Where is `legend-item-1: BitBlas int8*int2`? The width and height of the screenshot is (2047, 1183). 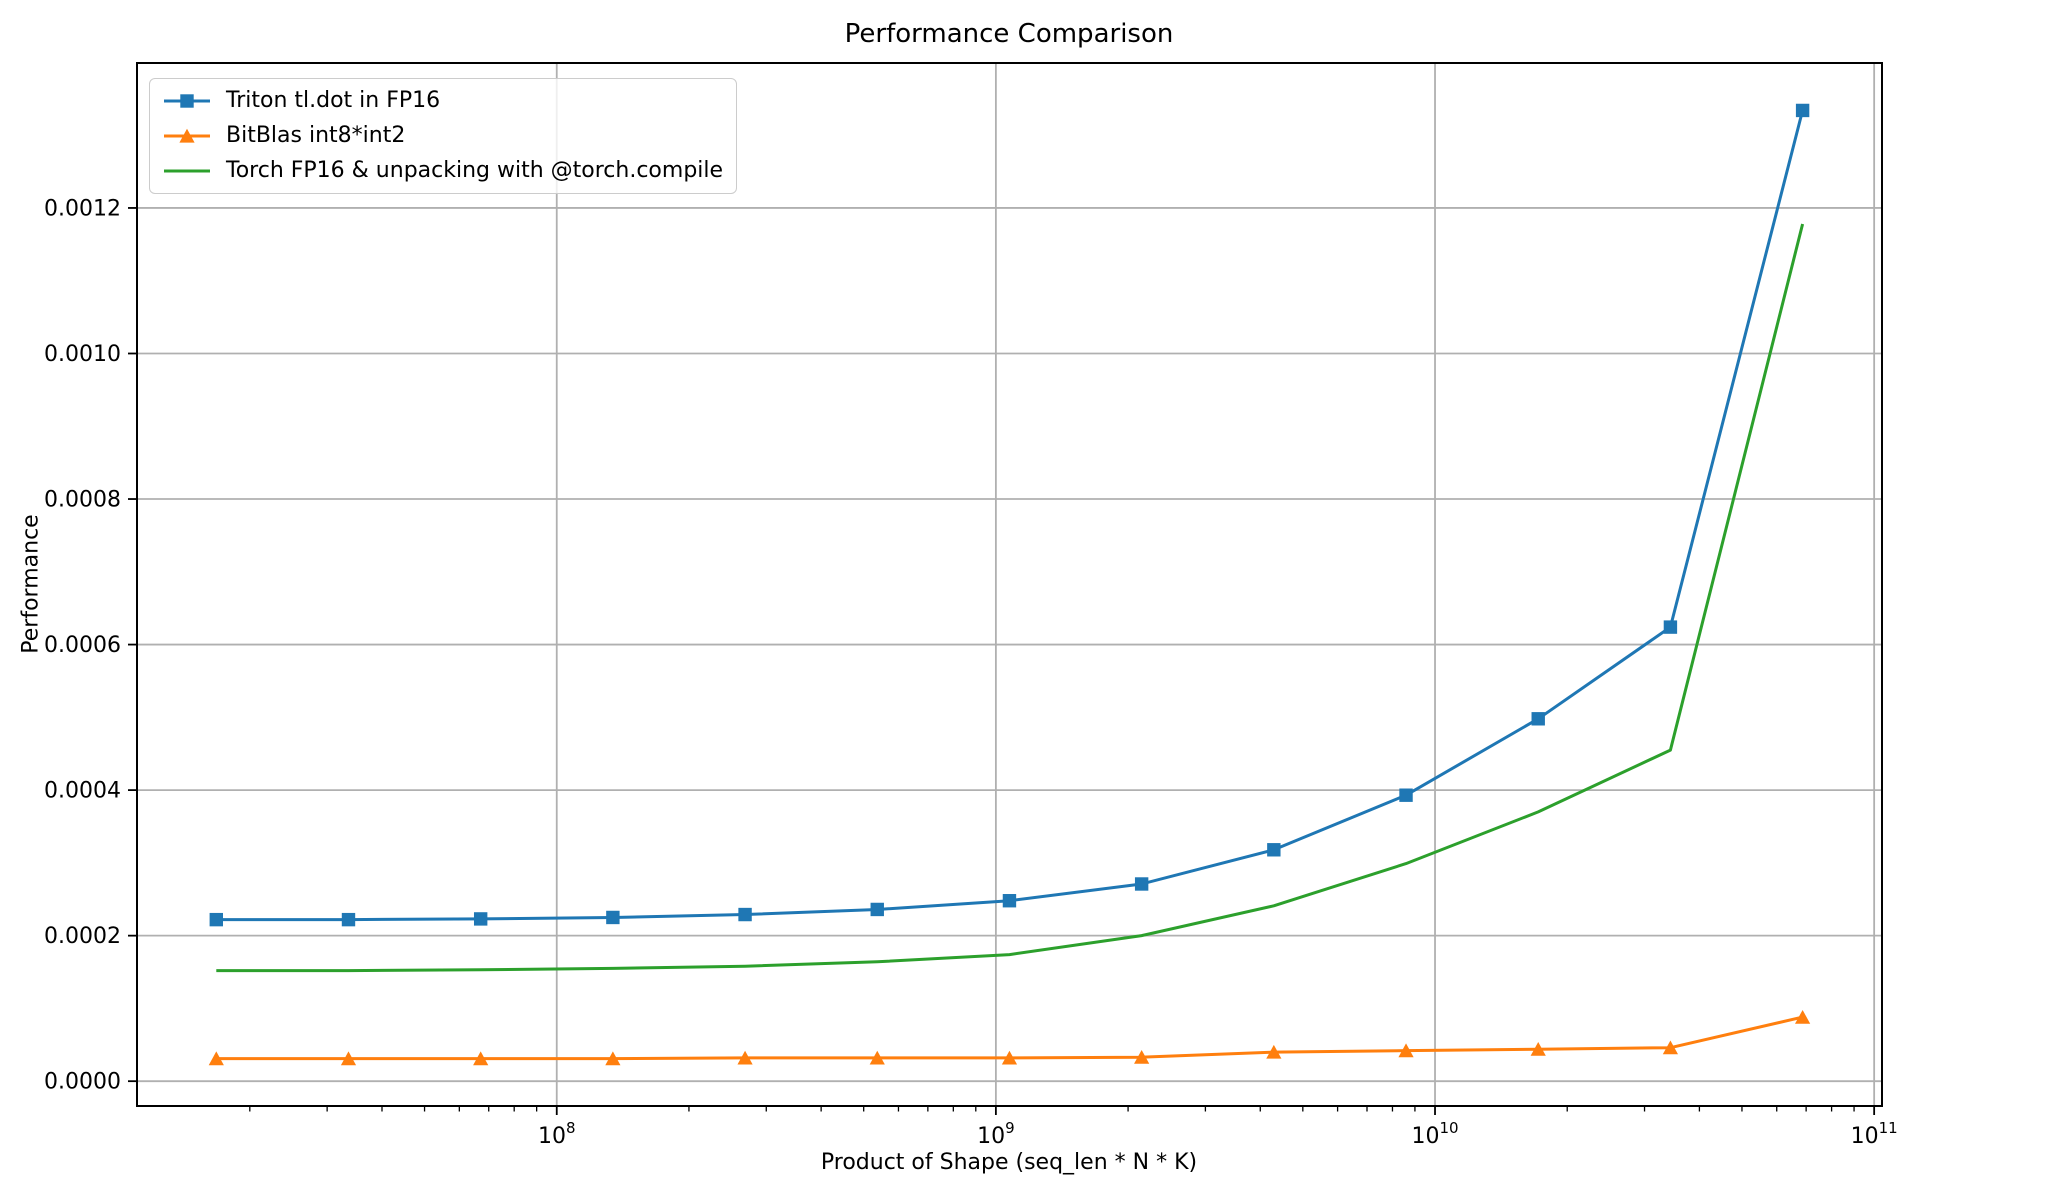
legend-item-1: BitBlas int8*int2 is located at coordinates (443, 136).